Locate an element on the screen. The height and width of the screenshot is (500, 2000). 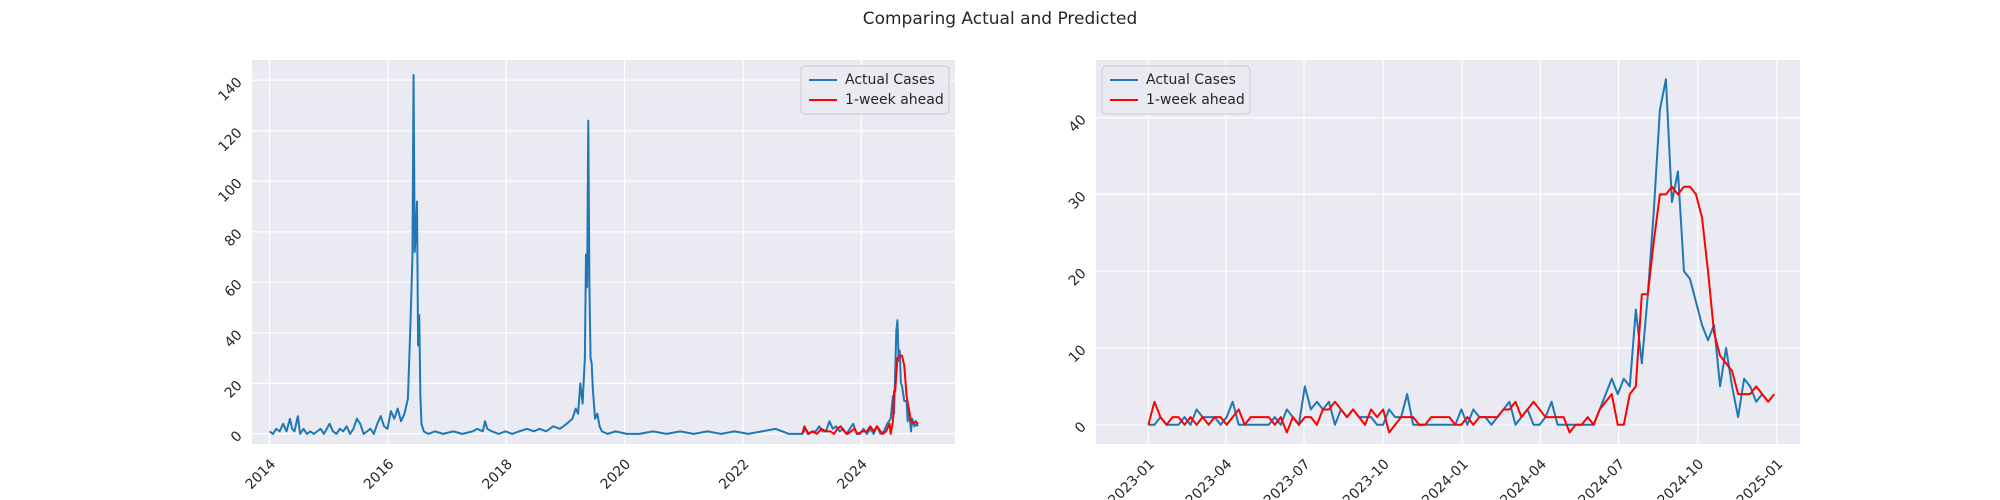
y-tick-label: 80 is located at coordinates (234, 238).